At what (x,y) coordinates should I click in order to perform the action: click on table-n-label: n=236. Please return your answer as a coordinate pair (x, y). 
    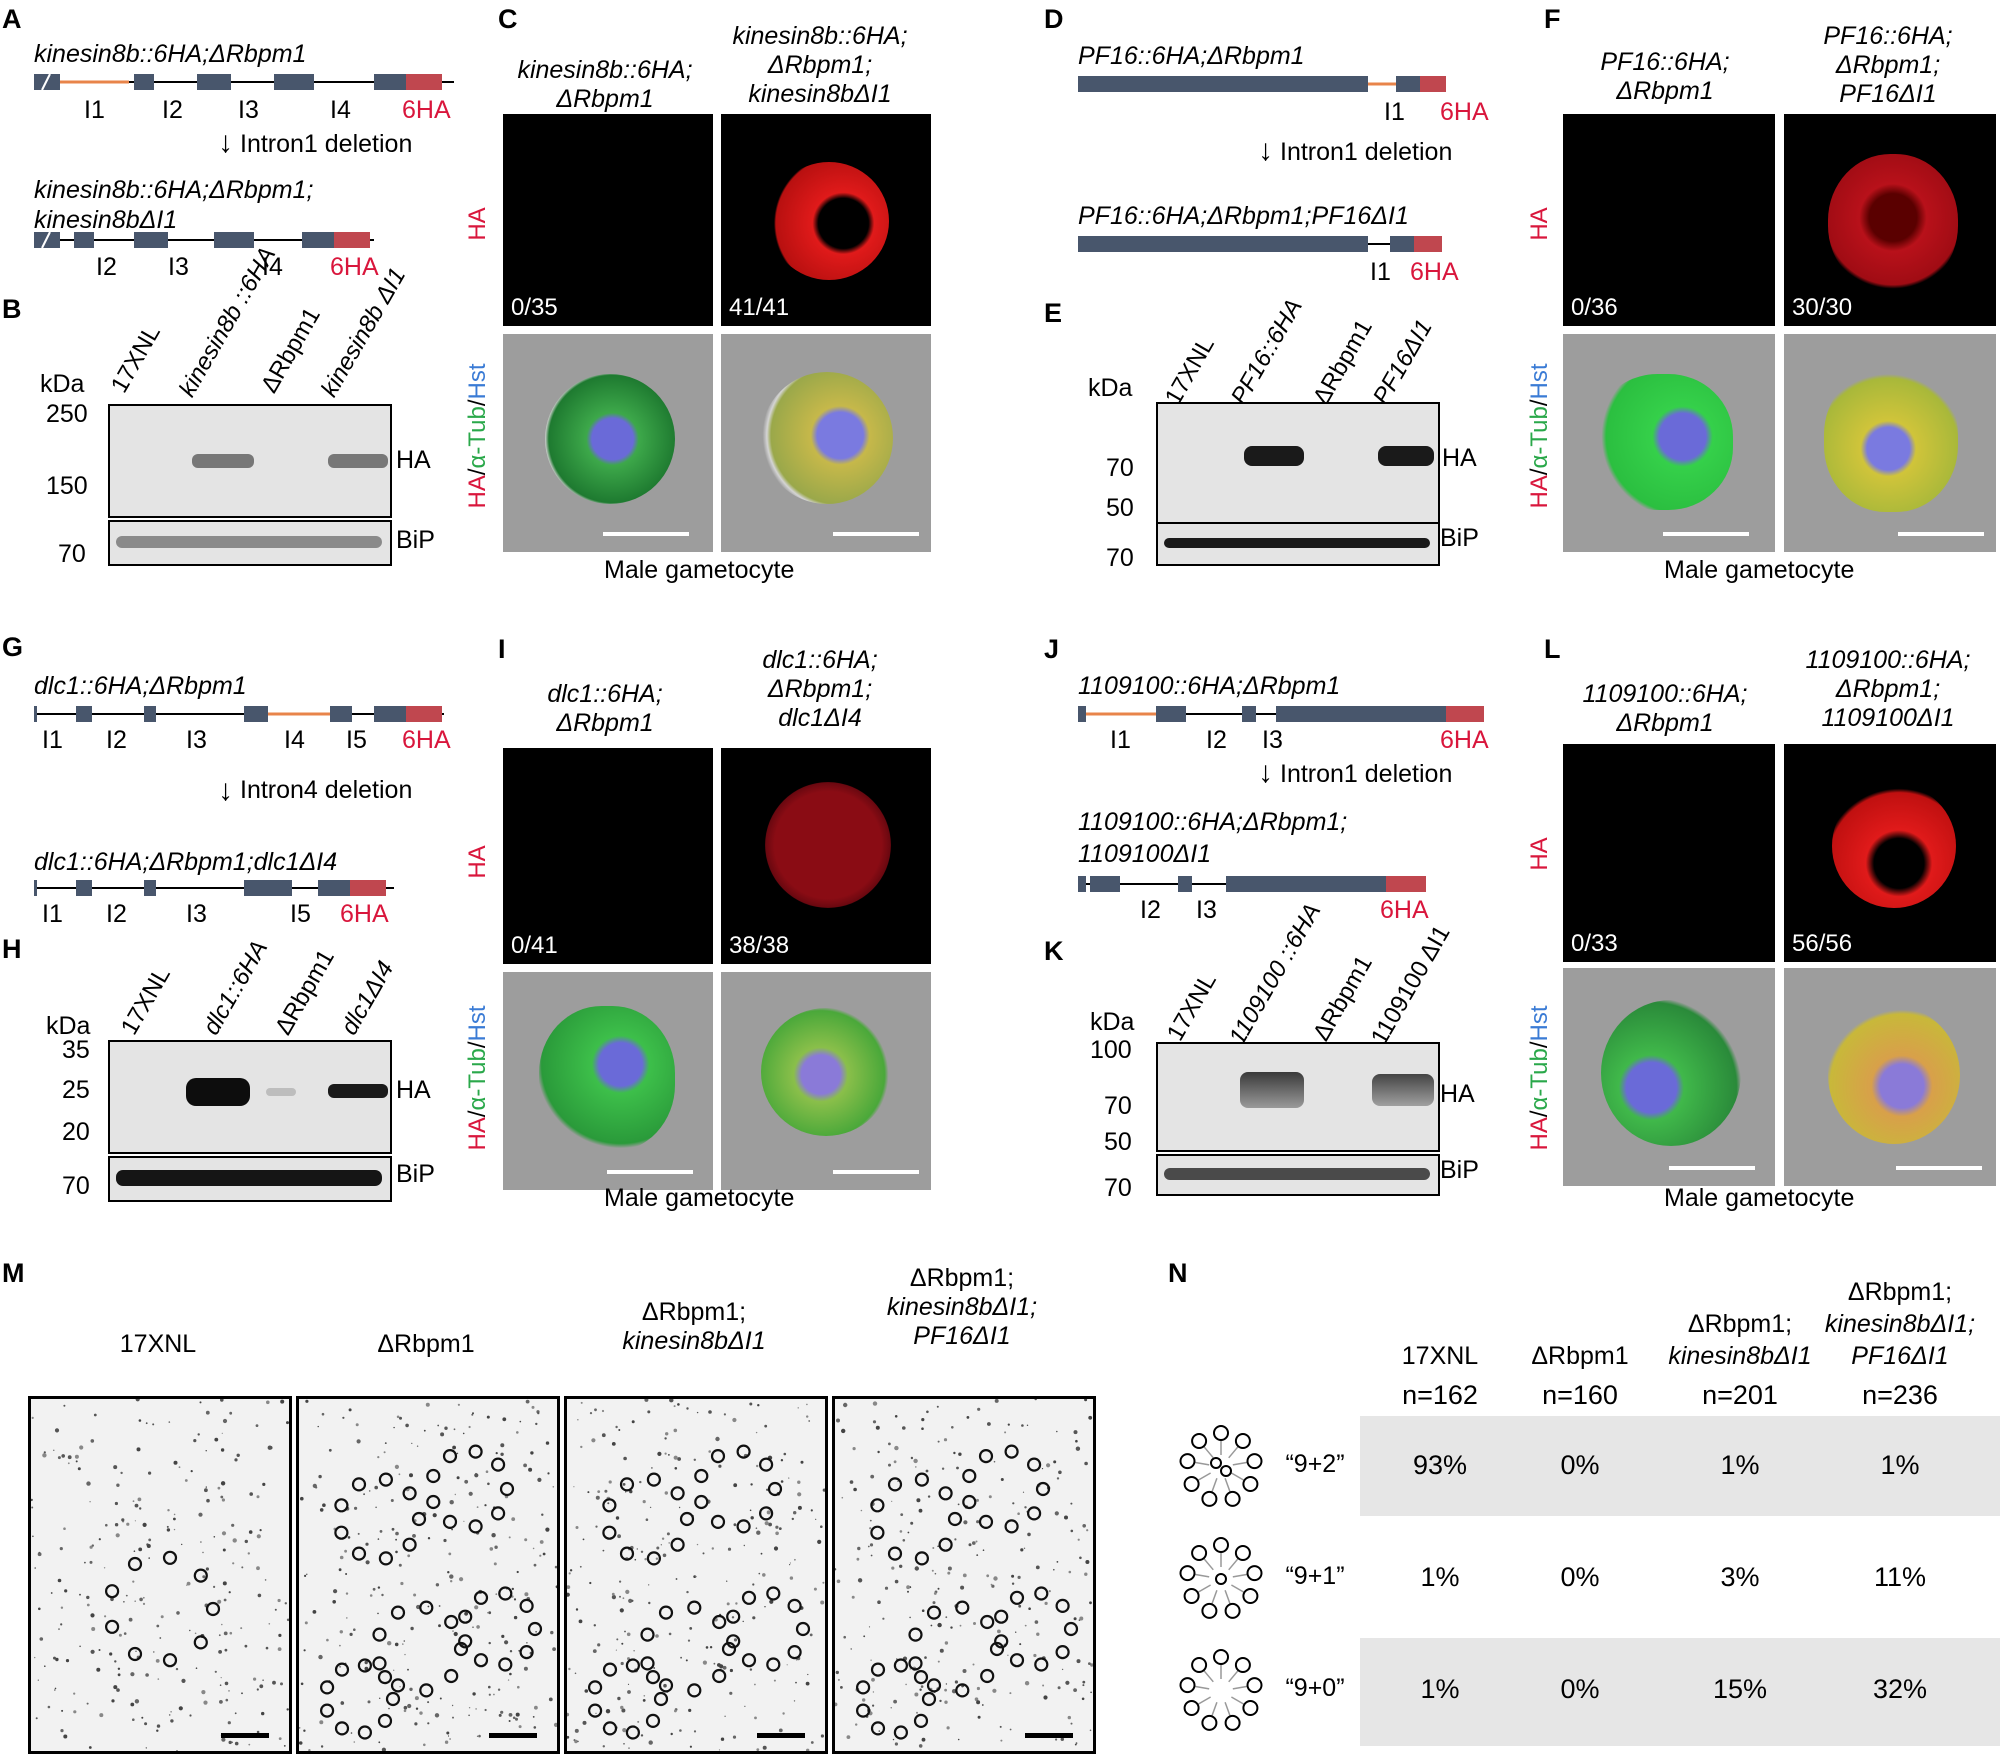
    Looking at the image, I should click on (1900, 1395).